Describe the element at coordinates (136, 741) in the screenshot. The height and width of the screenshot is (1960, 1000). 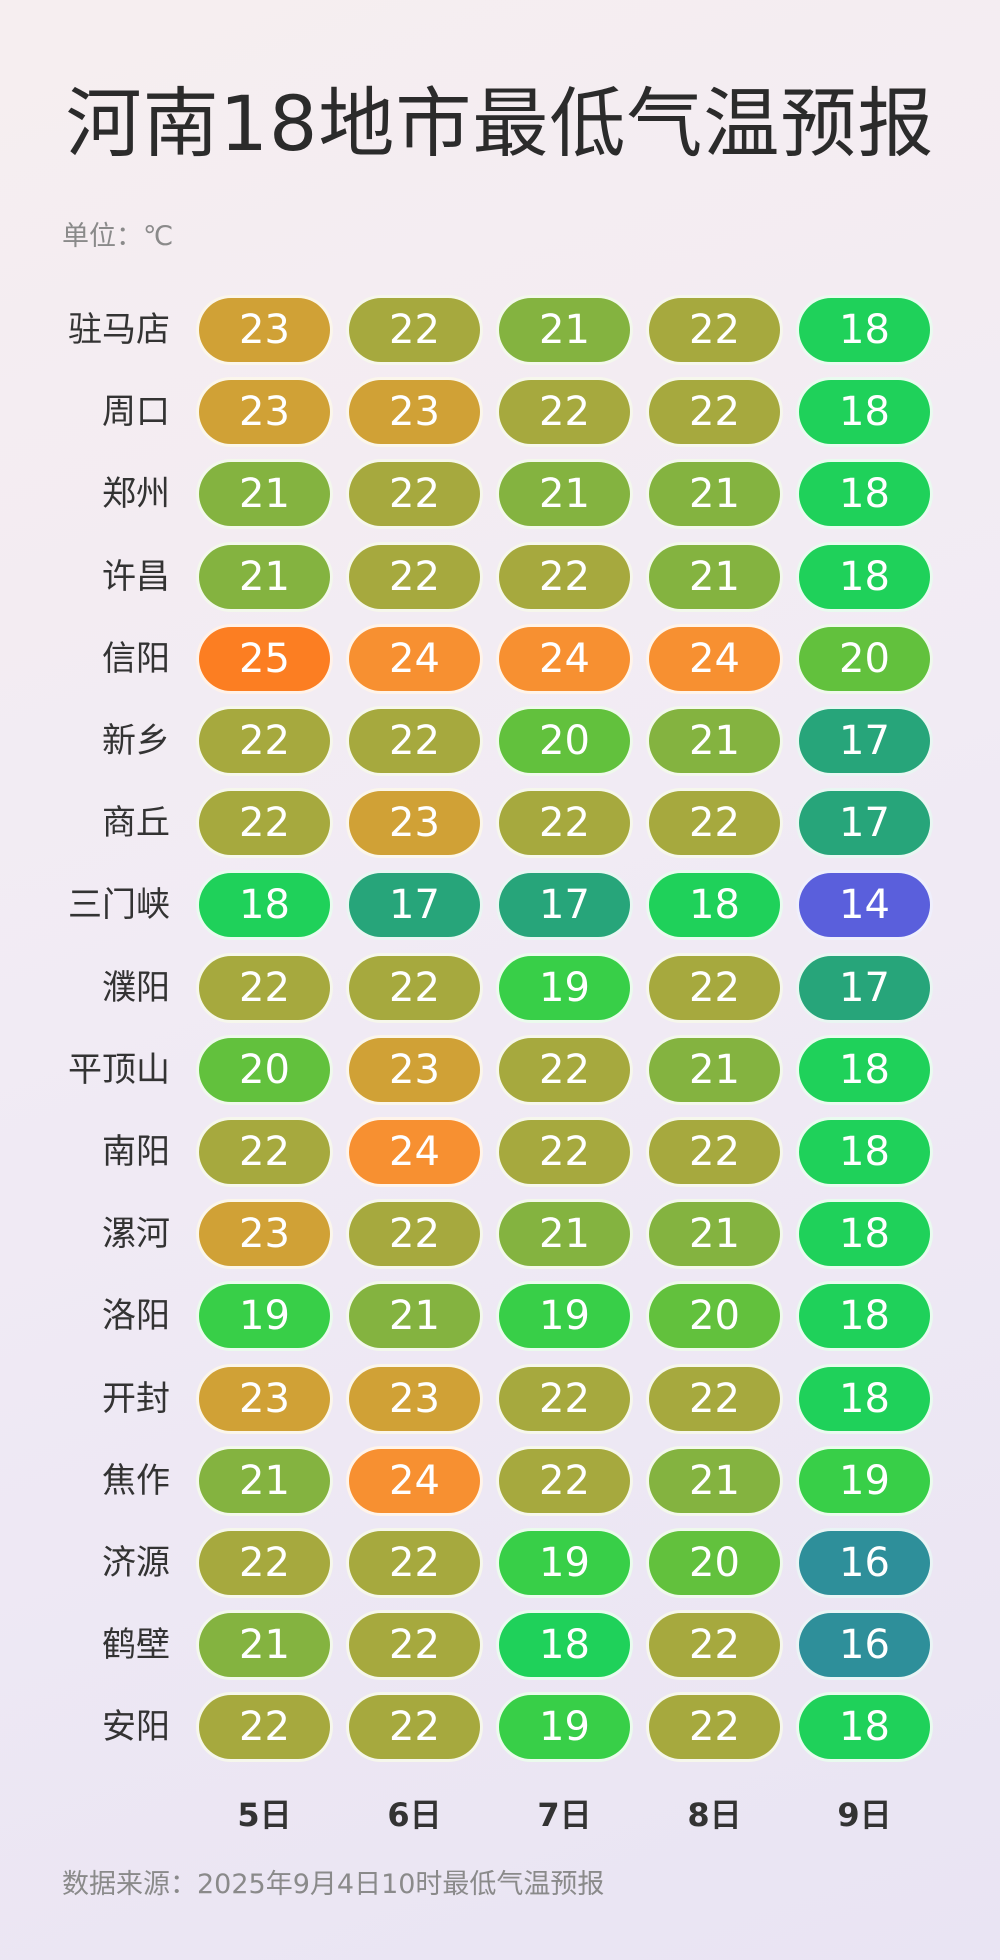
I see `city-label: 新乡` at that location.